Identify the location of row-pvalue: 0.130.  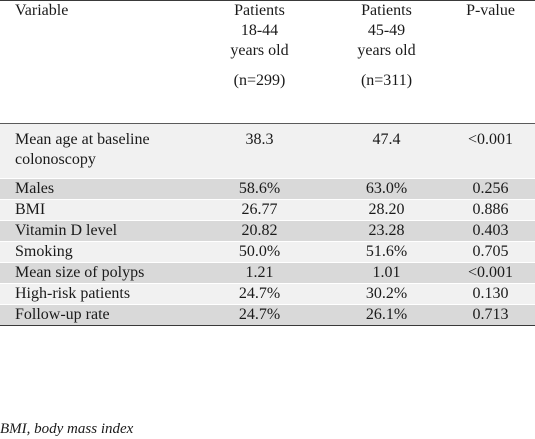
(490, 293).